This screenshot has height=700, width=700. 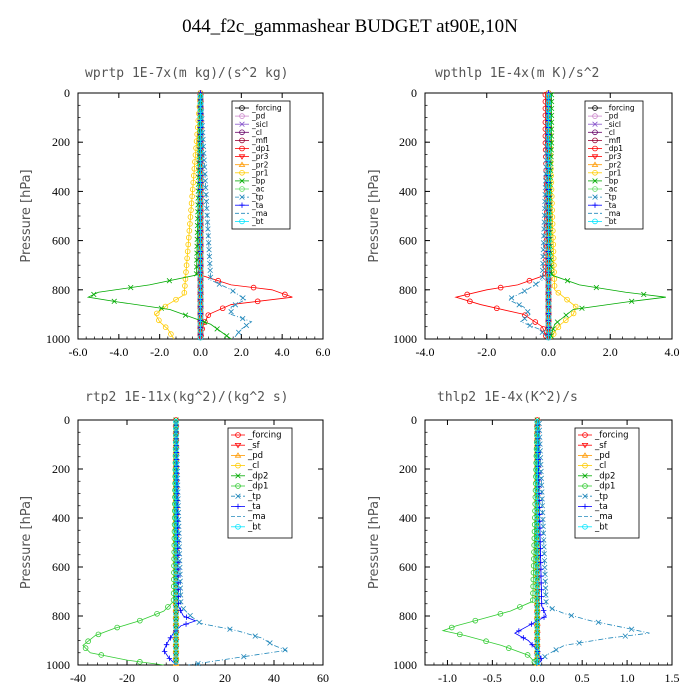 What do you see at coordinates (248, 132) in the screenshot?
I see `legend-entry: _cl` at bounding box center [248, 132].